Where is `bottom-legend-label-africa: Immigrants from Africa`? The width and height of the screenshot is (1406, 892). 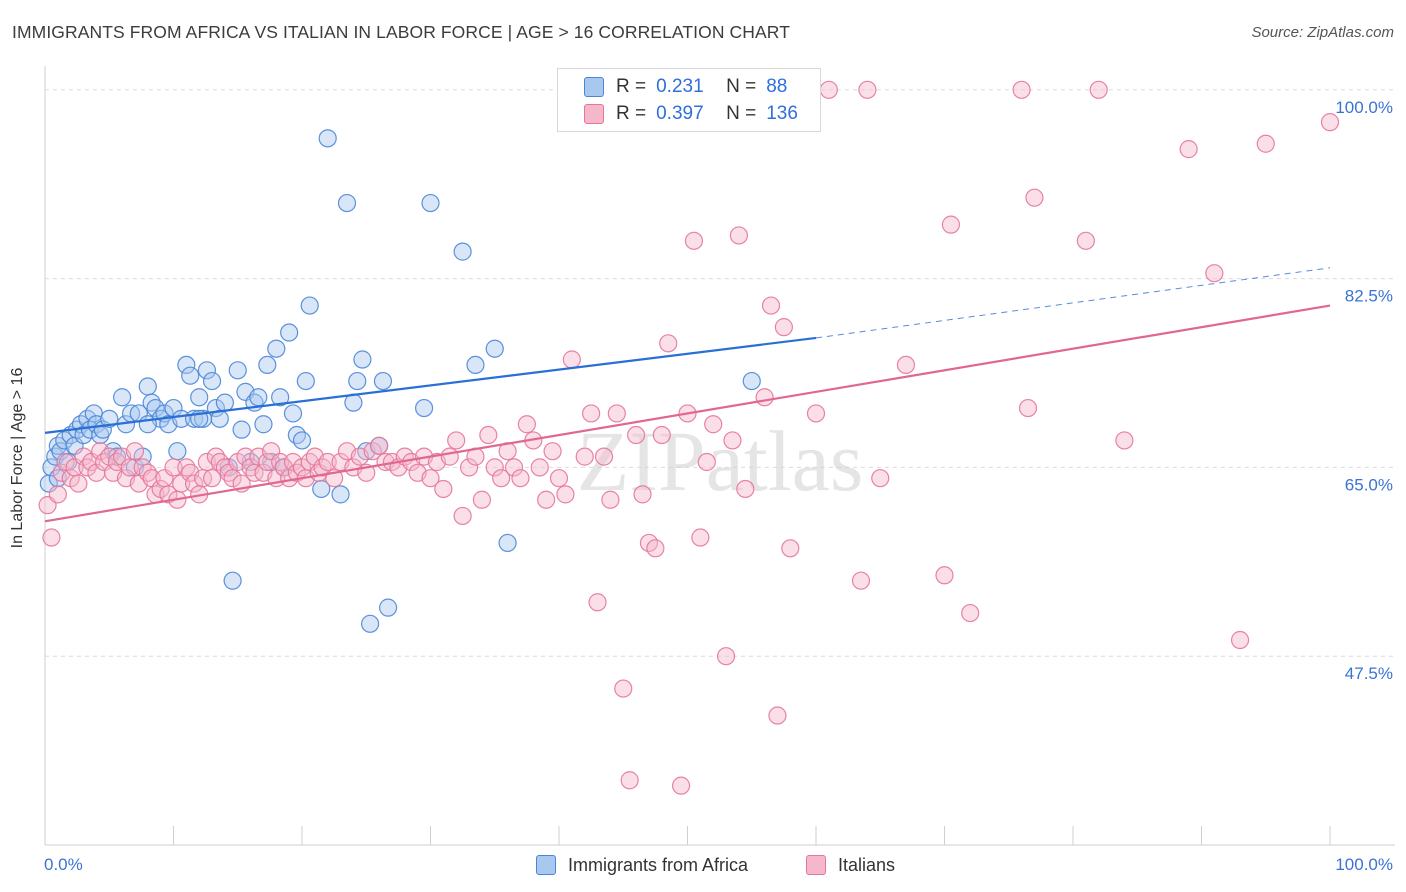
bottom-legend-label-africa: Immigrants from Africa is located at coordinates (658, 864).